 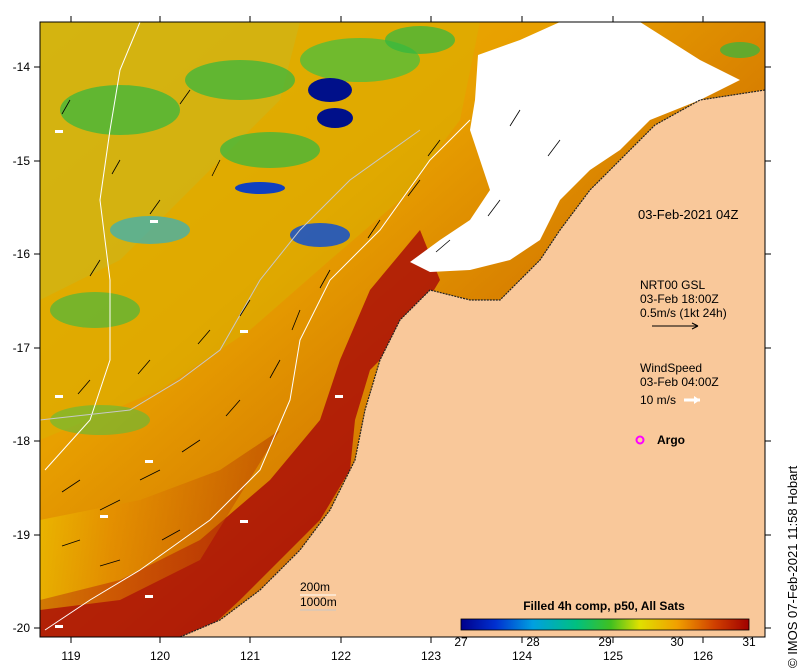 I want to click on x-tick-label: 126, so click(x=703, y=656).